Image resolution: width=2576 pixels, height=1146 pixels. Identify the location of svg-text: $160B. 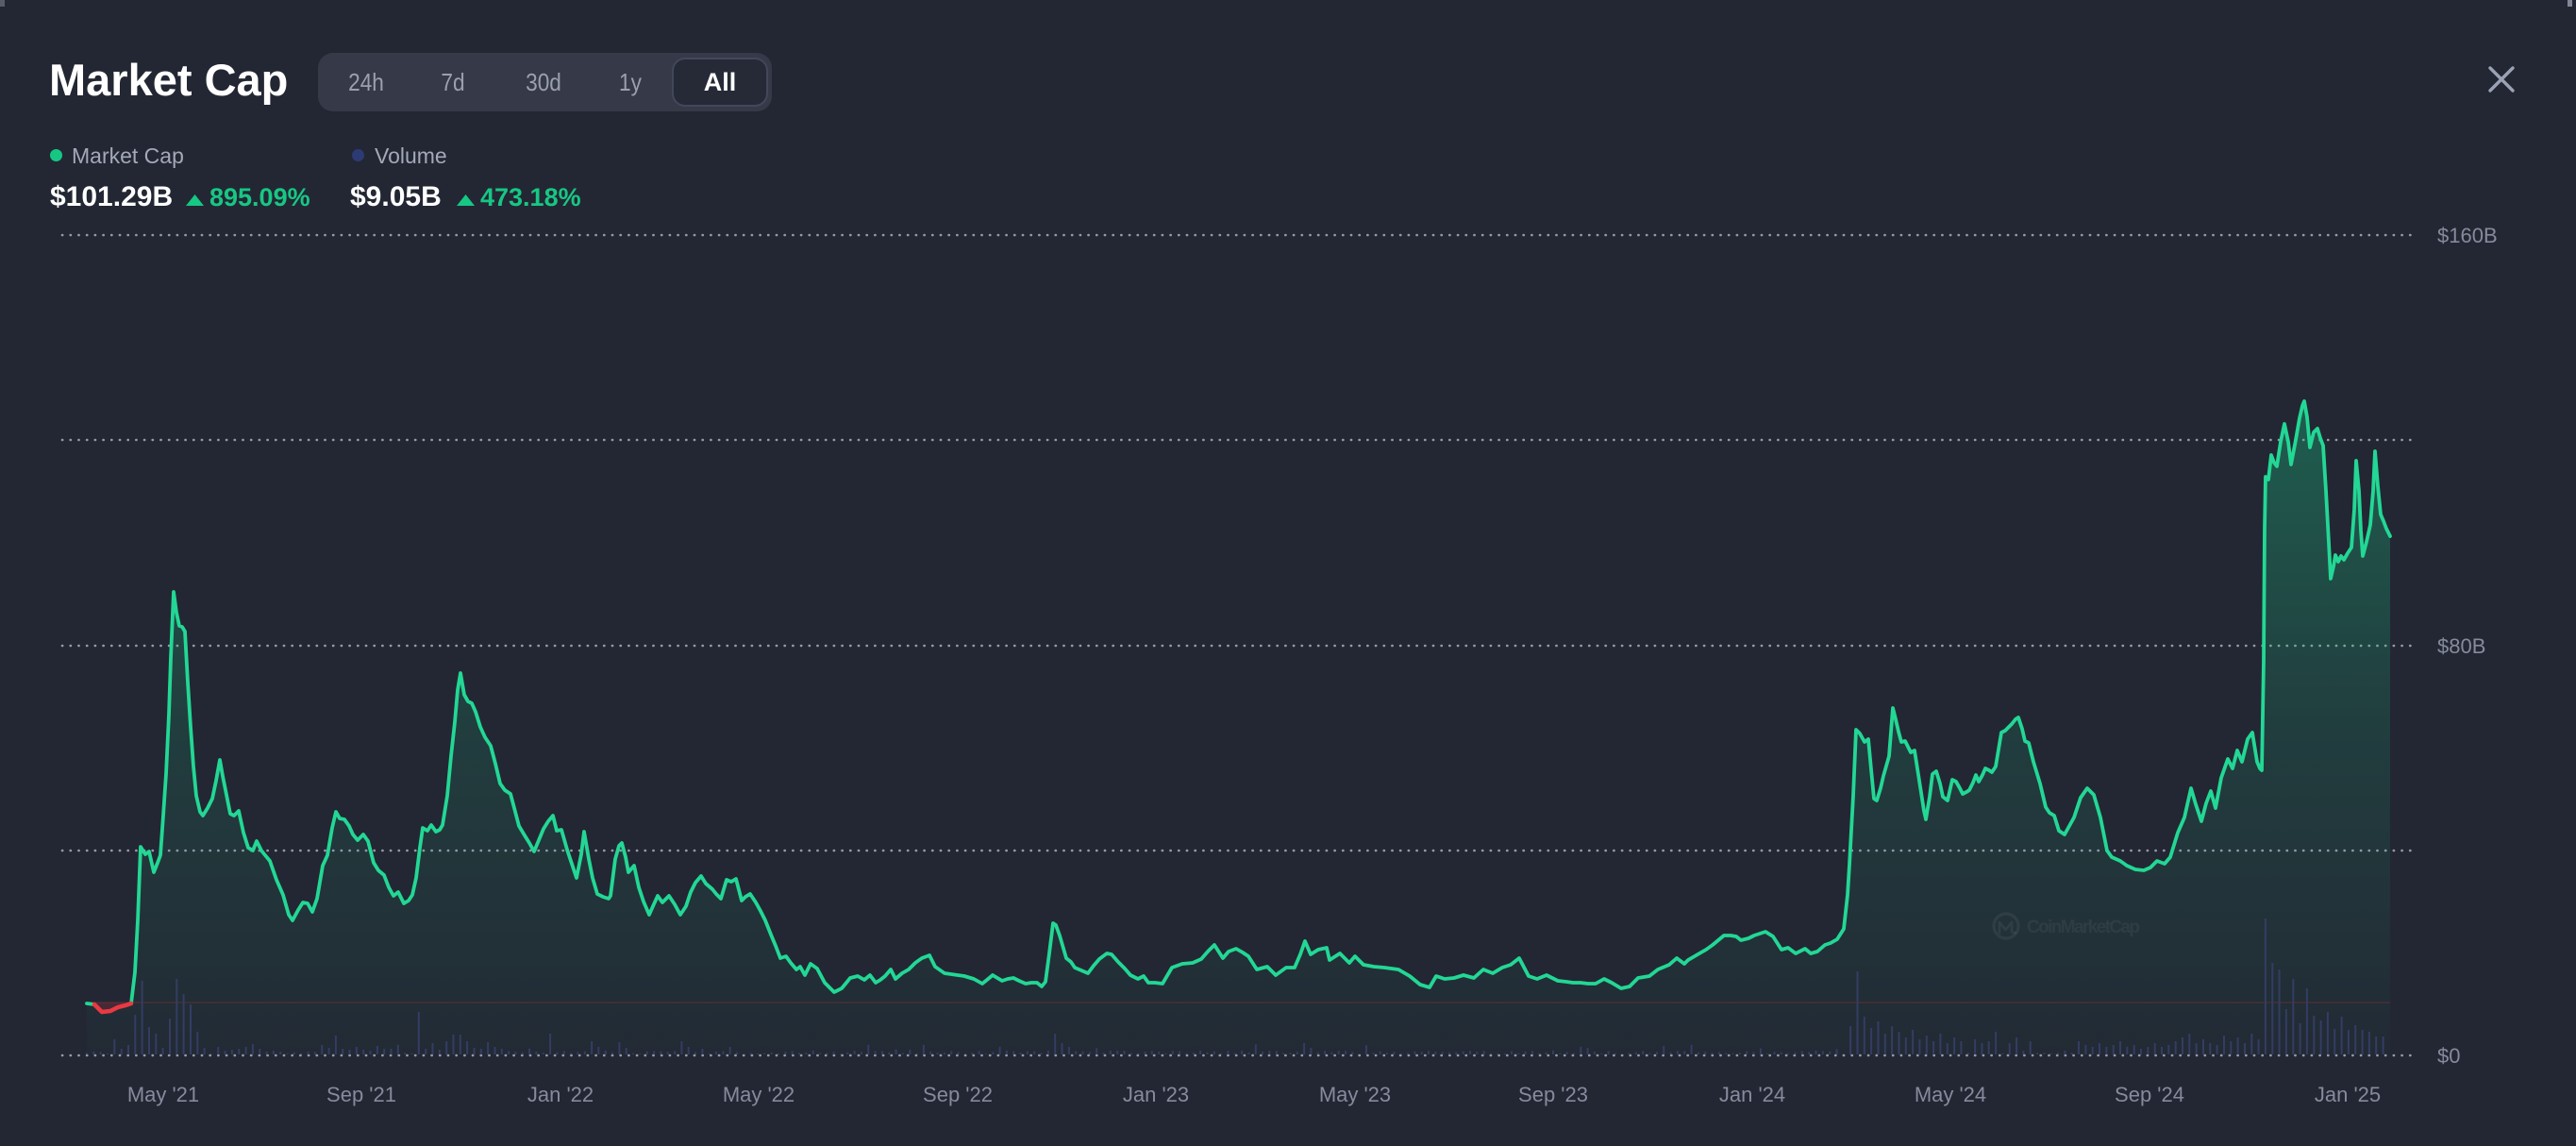
(2467, 236).